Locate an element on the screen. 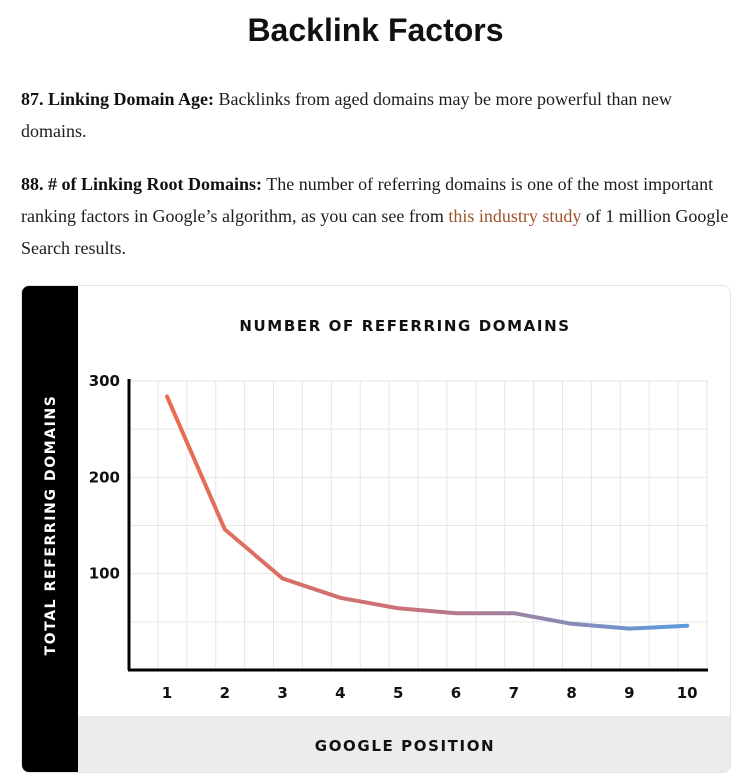 This screenshot has height=784, width=751. y-axis-label: TOTAL REFERRING DOMAINS is located at coordinates (51, 525).